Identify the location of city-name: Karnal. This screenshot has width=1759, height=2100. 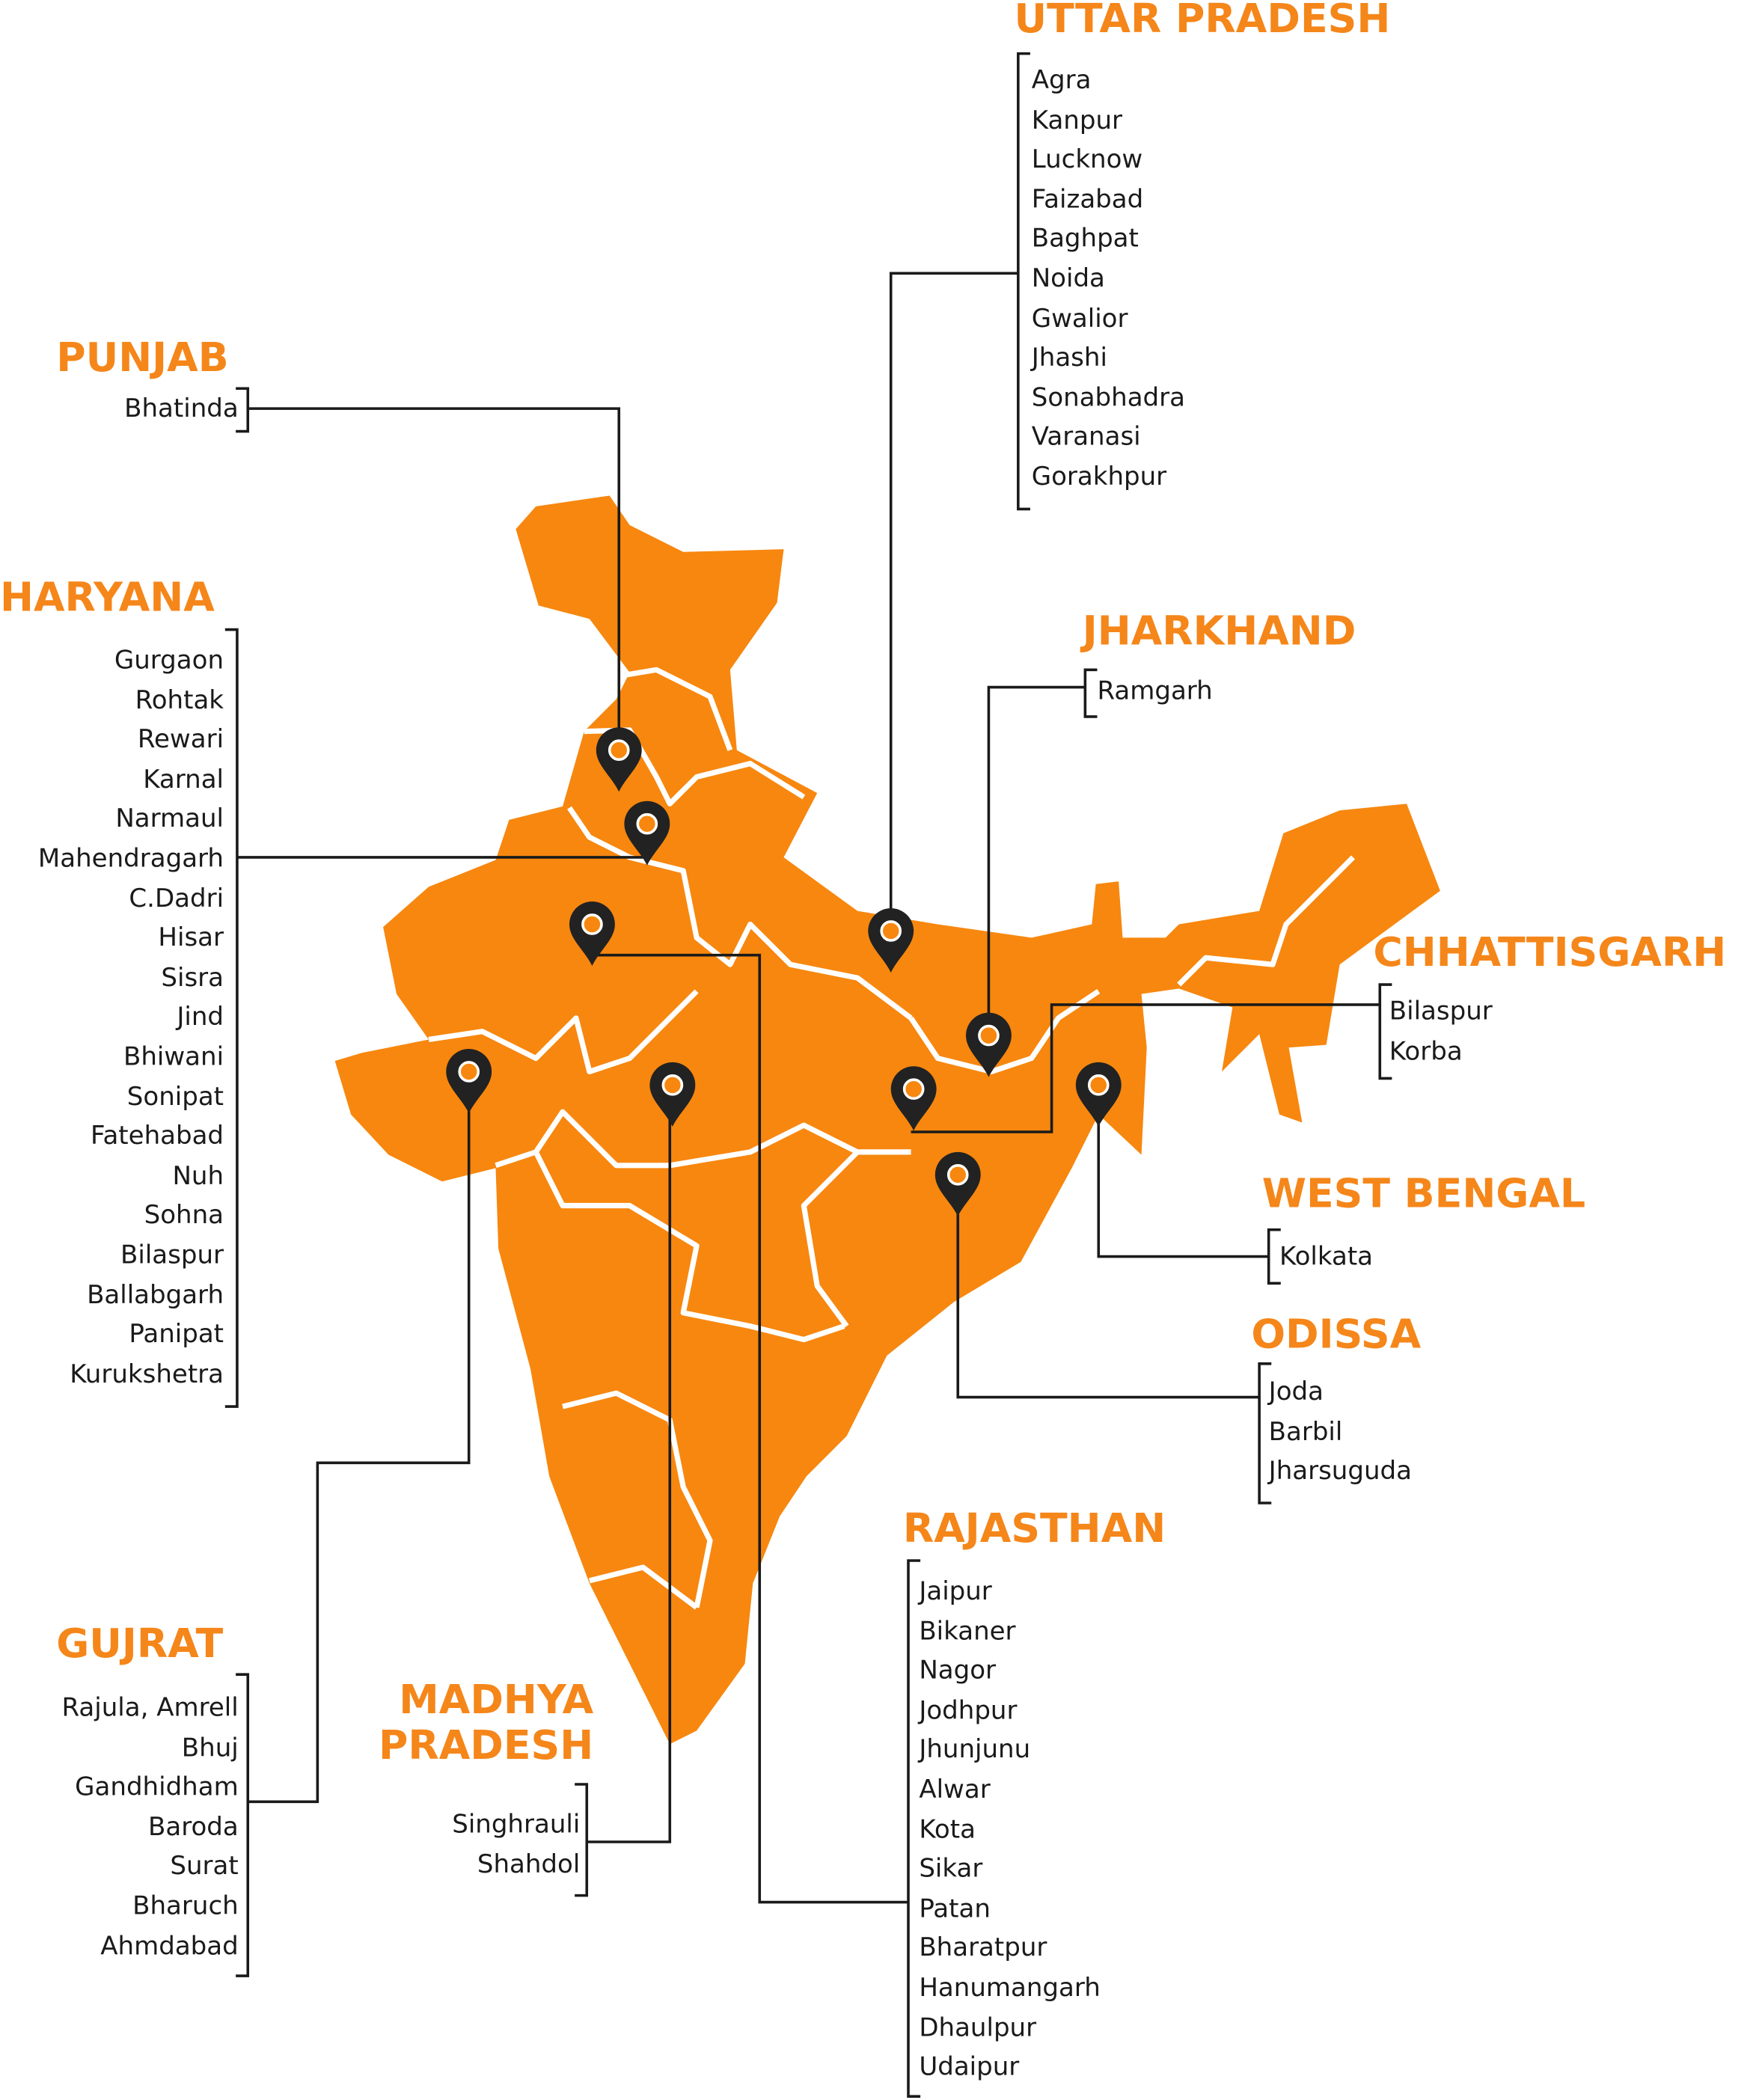
(183, 780).